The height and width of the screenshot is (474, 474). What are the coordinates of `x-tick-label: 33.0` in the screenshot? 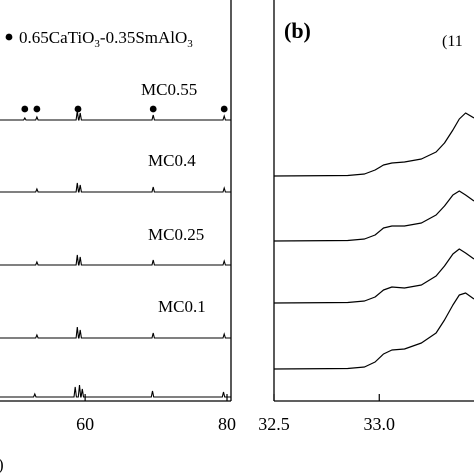 It's located at (380, 424).